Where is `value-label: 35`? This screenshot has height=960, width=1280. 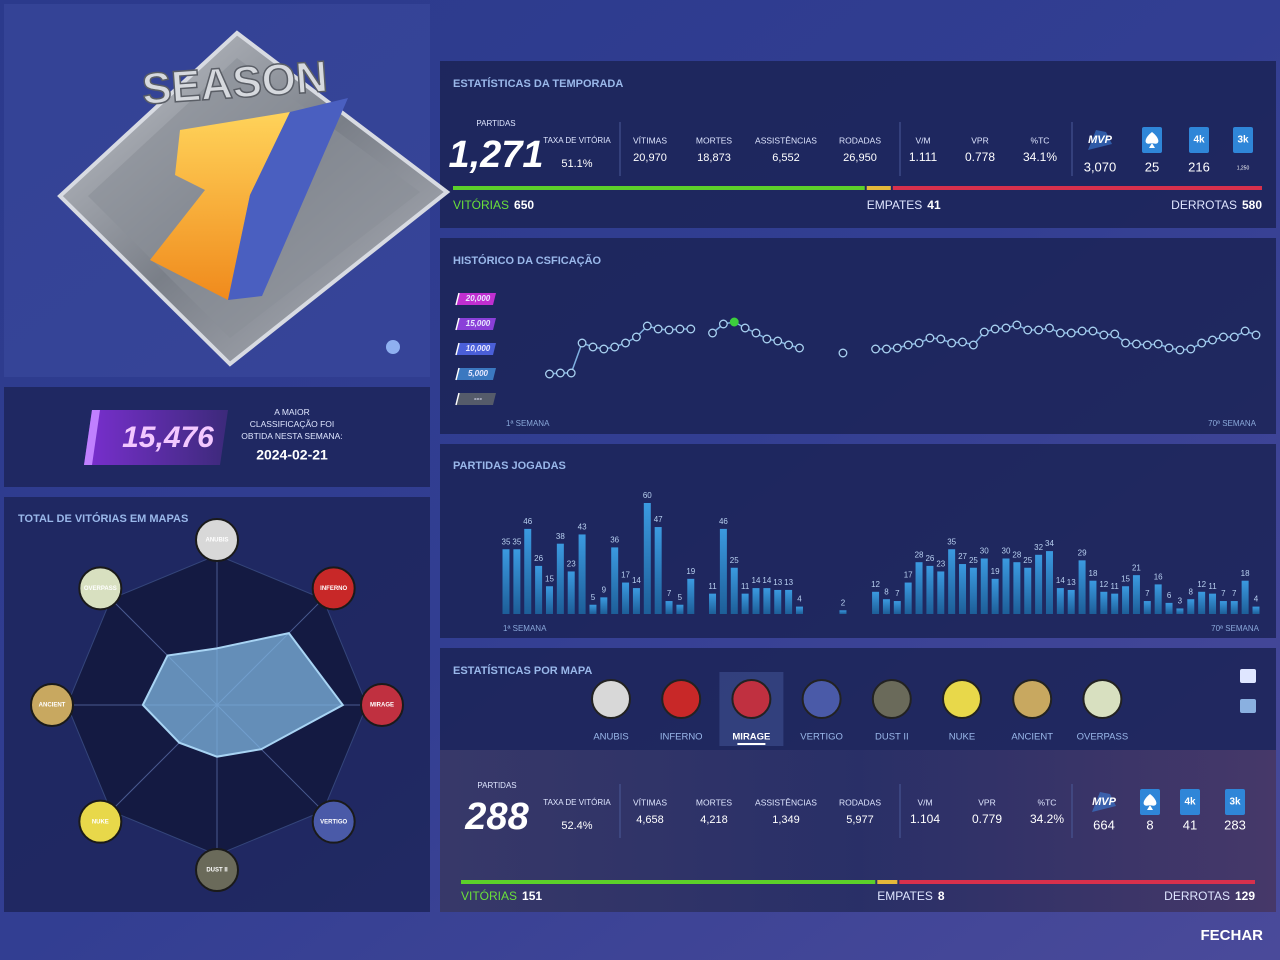
value-label: 35 is located at coordinates (516, 541).